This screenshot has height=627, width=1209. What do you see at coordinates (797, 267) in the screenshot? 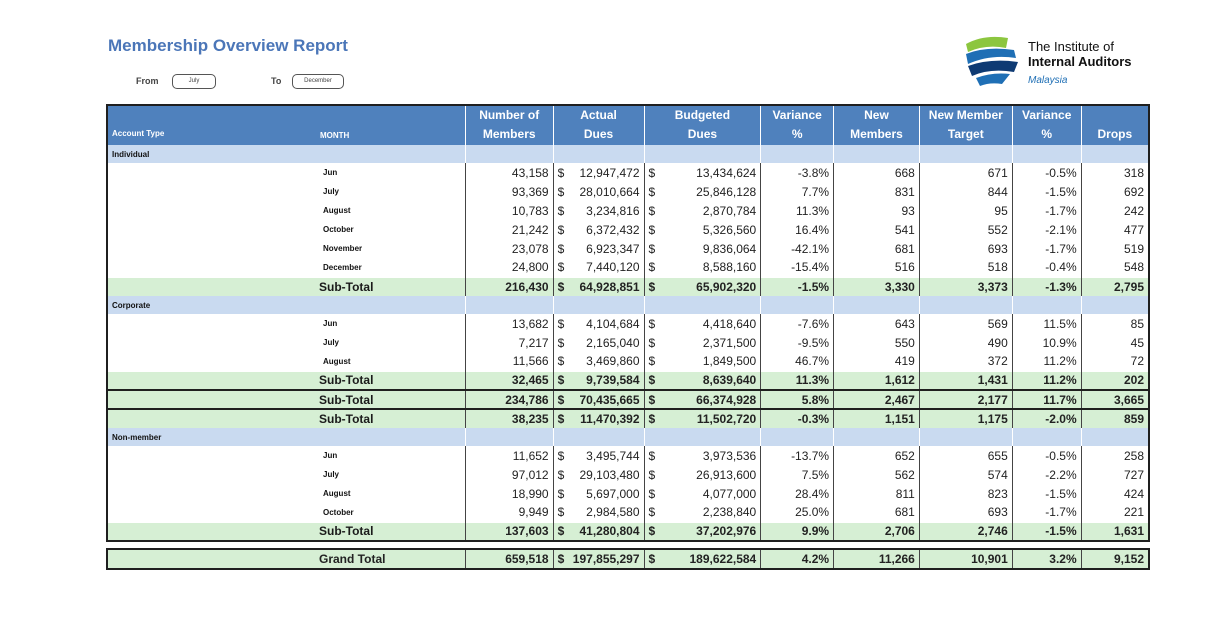
I see `cell-value: -15.4%` at bounding box center [797, 267].